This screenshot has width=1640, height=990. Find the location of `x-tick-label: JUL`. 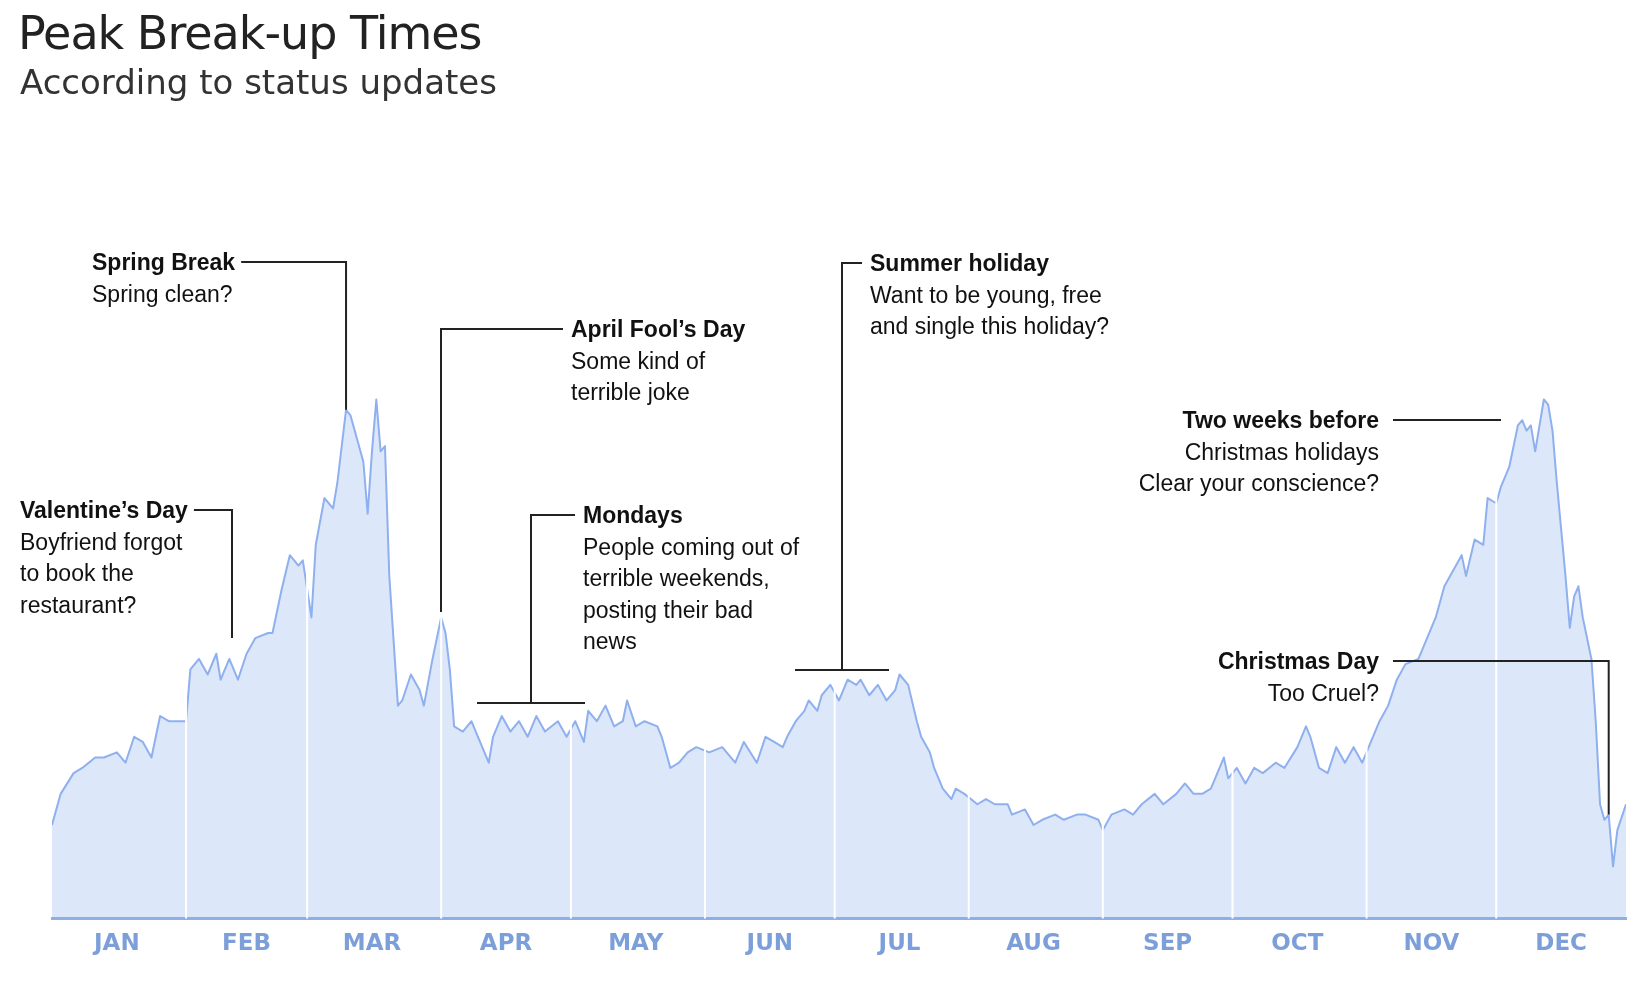

x-tick-label: JUL is located at coordinates (898, 942).